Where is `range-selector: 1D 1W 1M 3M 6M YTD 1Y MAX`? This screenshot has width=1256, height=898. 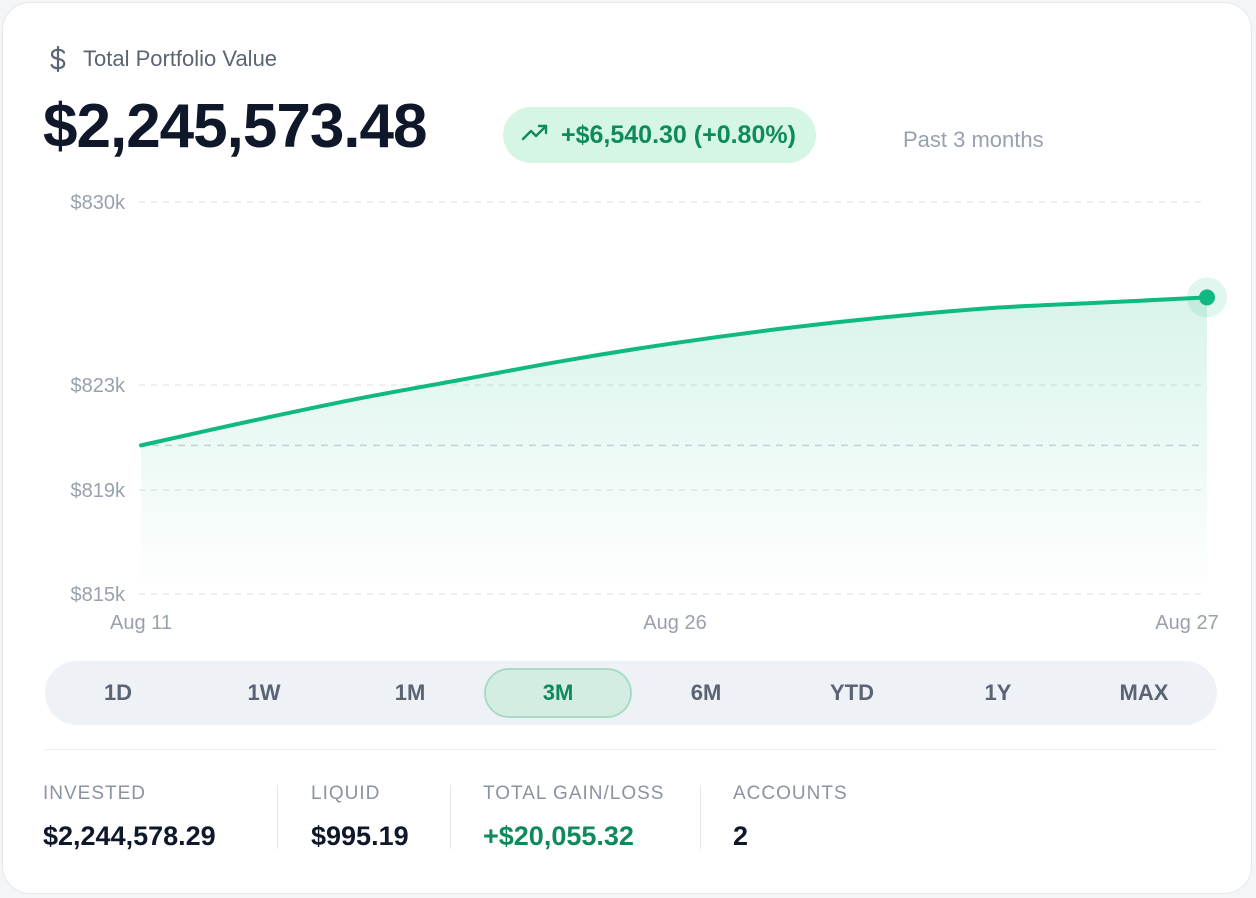
range-selector: 1D 1W 1M 3M 6M YTD 1Y MAX is located at coordinates (631, 693).